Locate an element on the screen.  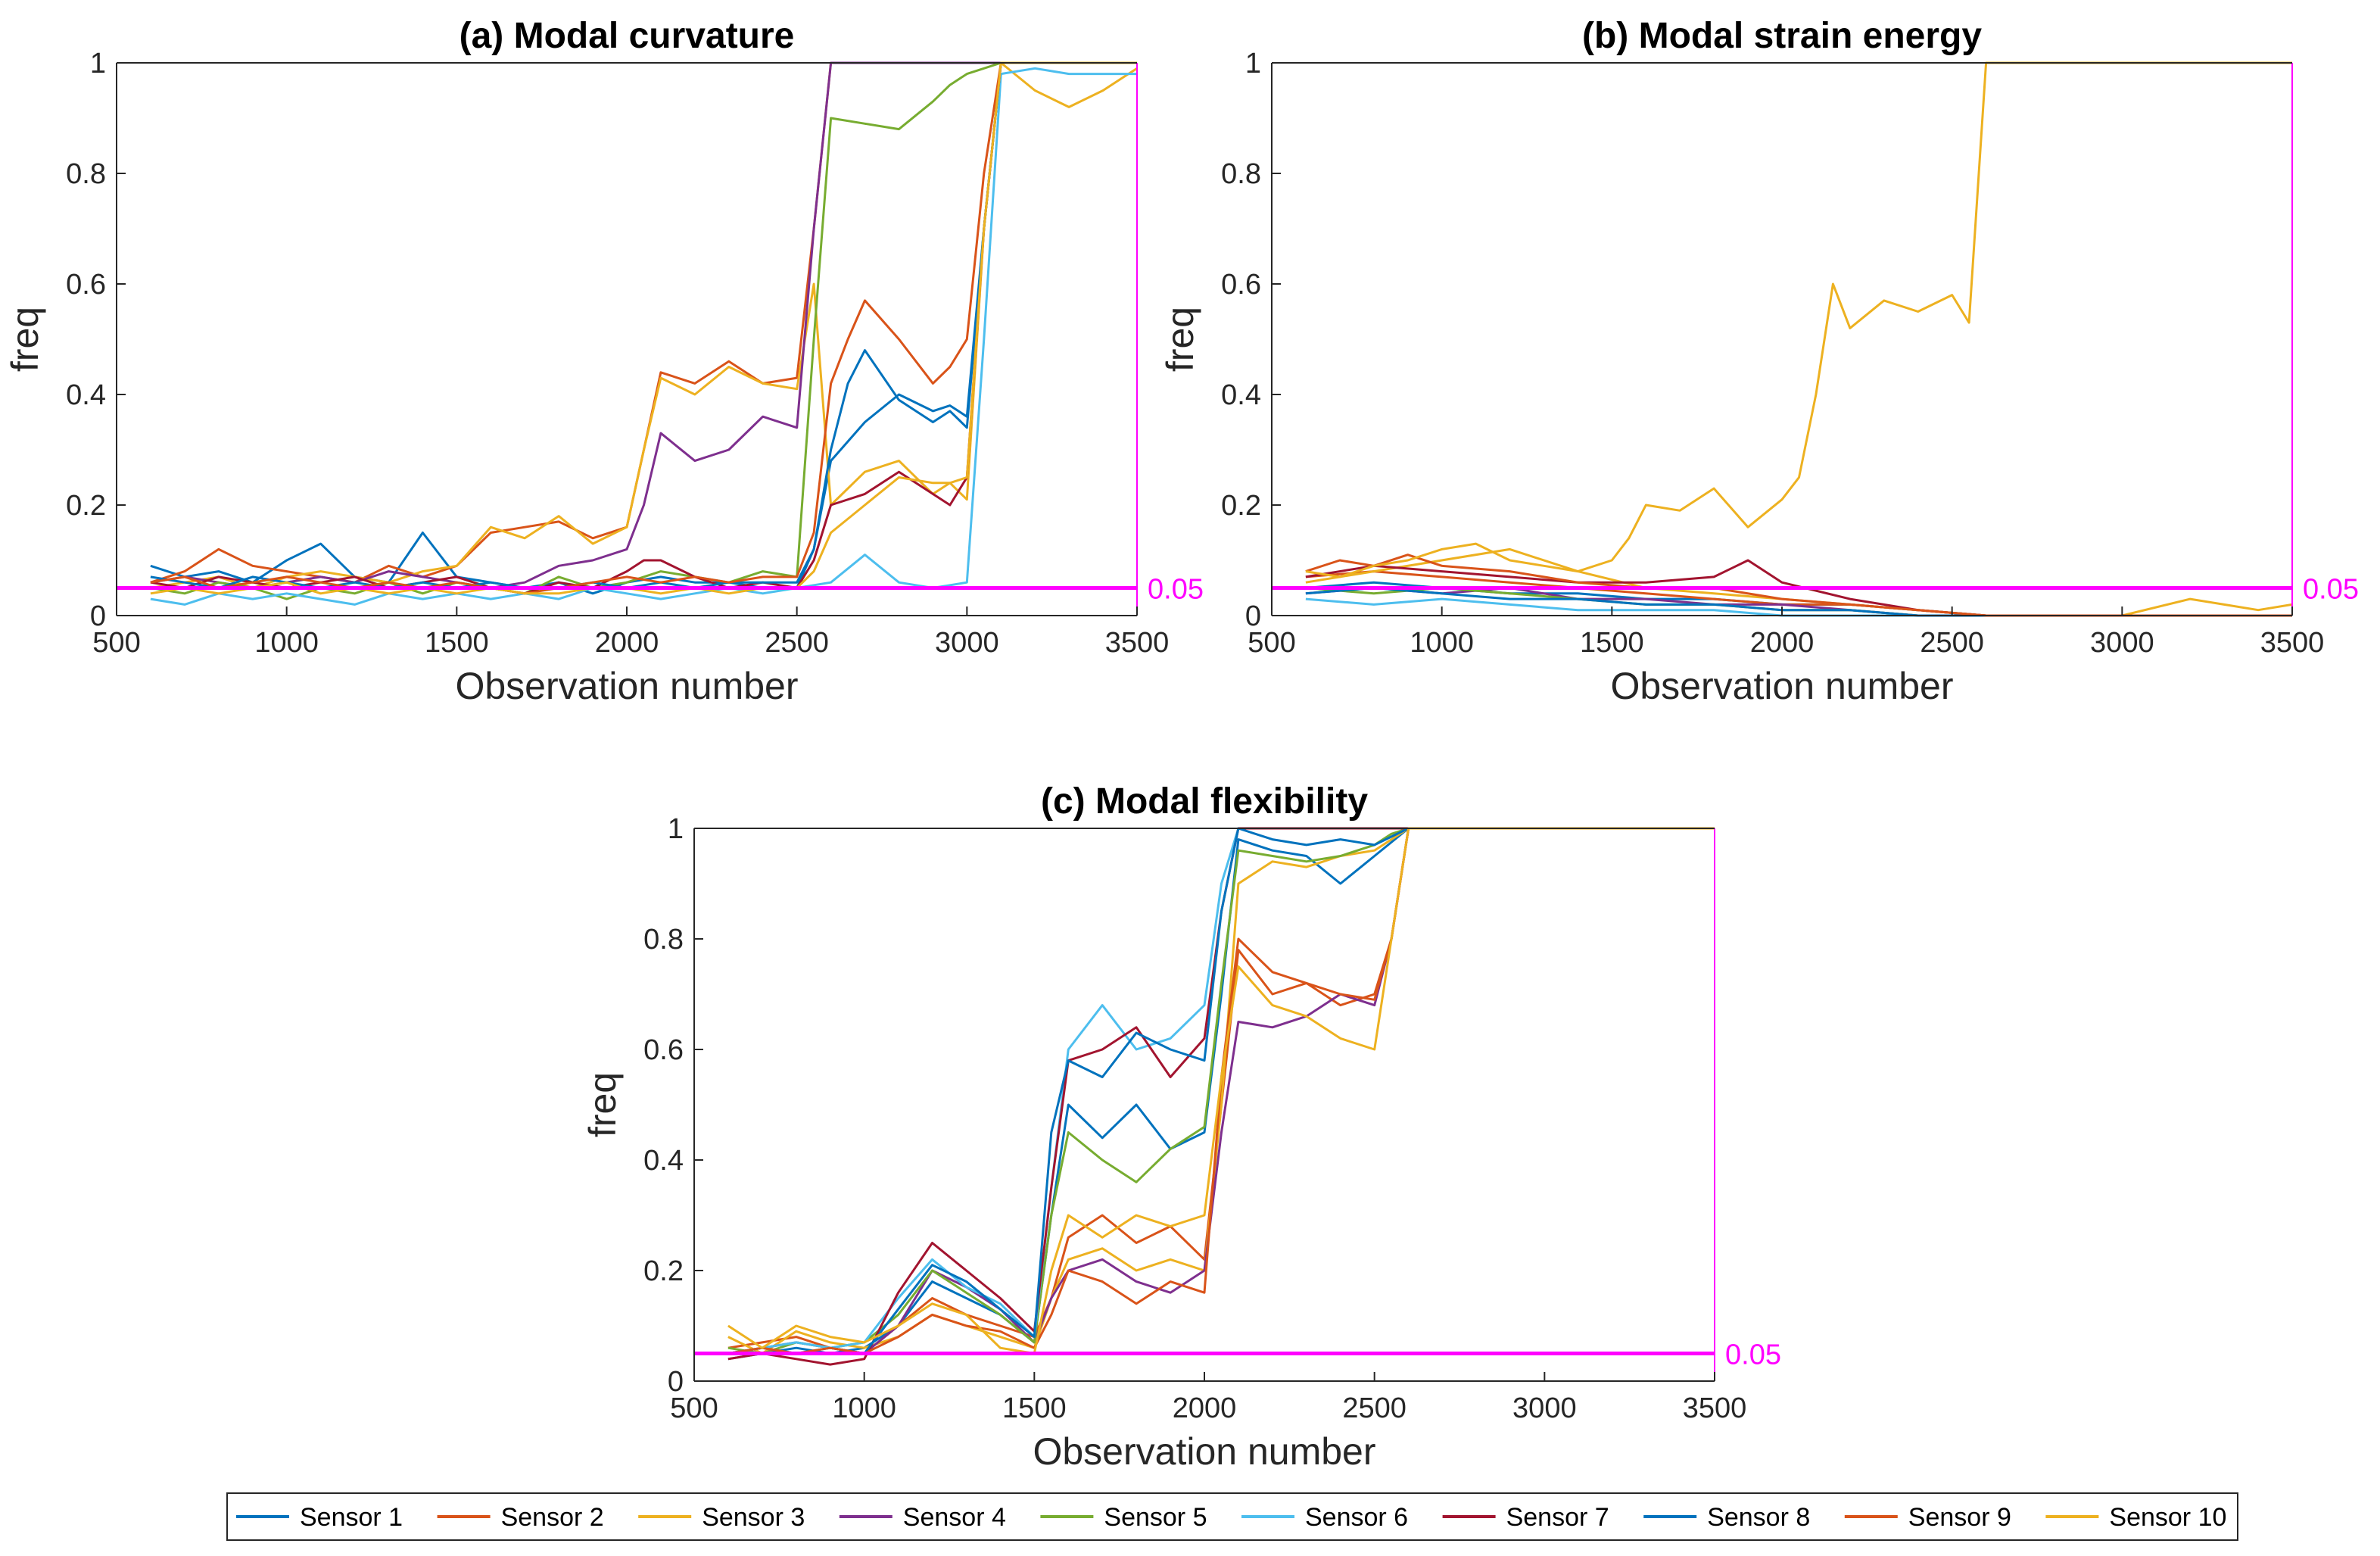
legend-item: Sensor 1 is located at coordinates (319, 1518).